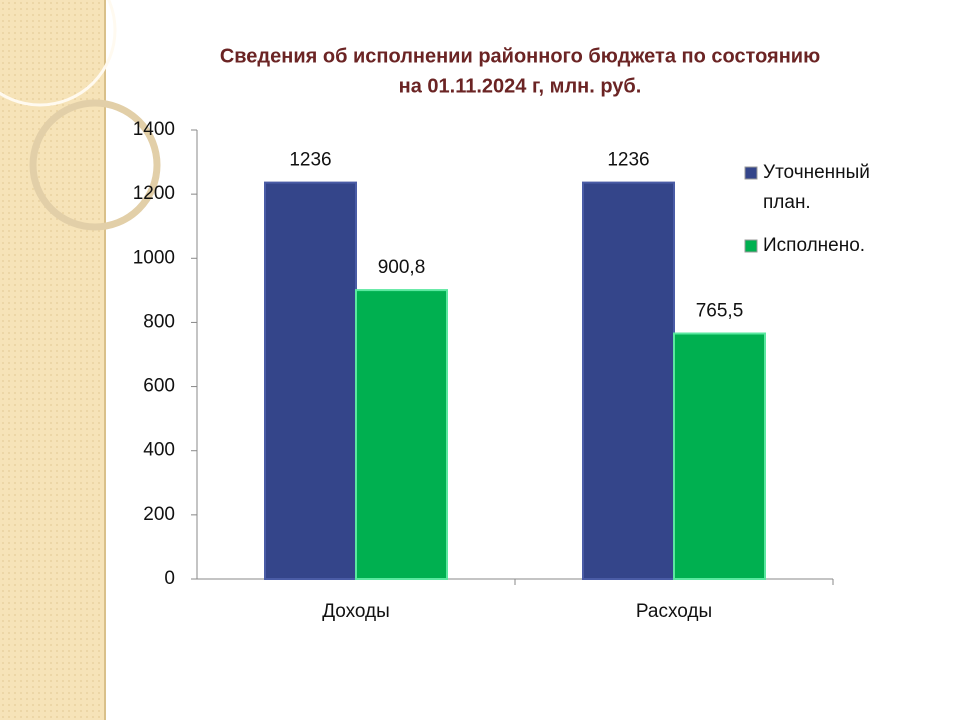 The width and height of the screenshot is (960, 720). Describe the element at coordinates (674, 611) in the screenshot. I see `x-tick-label: Расходы` at that location.